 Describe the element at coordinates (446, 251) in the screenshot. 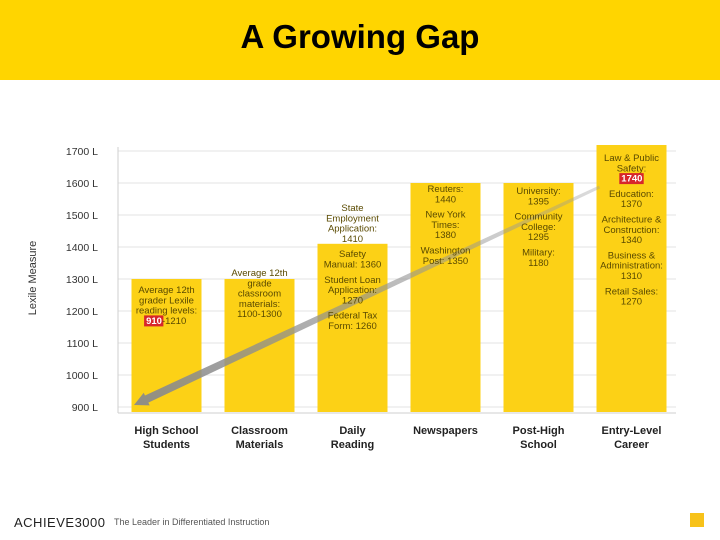

I see `annotation-text: Washington` at that location.